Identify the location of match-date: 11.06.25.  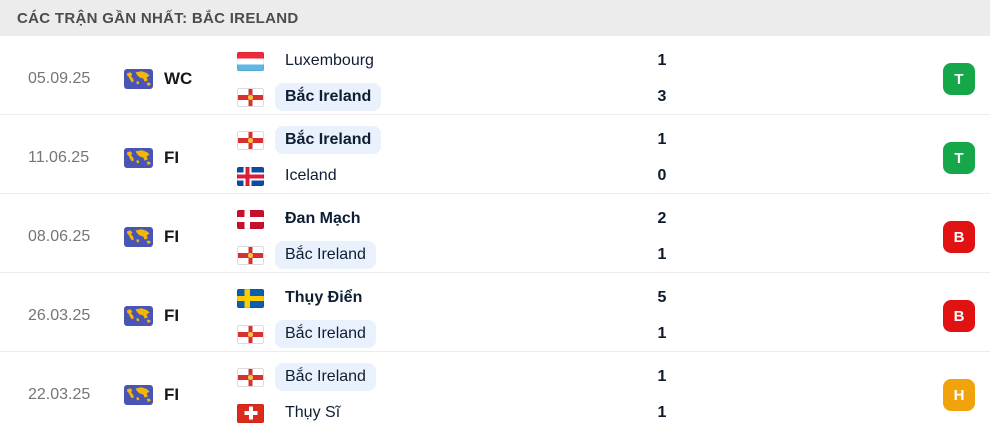
(59, 157).